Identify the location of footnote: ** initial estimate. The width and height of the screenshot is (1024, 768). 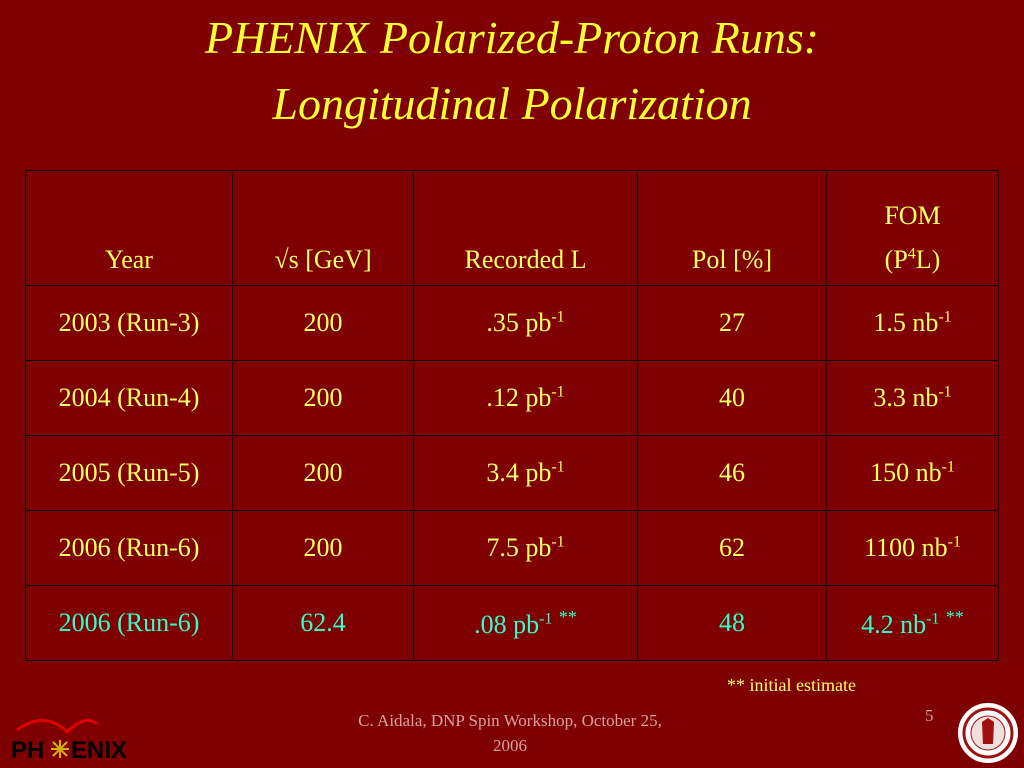
(791, 685).